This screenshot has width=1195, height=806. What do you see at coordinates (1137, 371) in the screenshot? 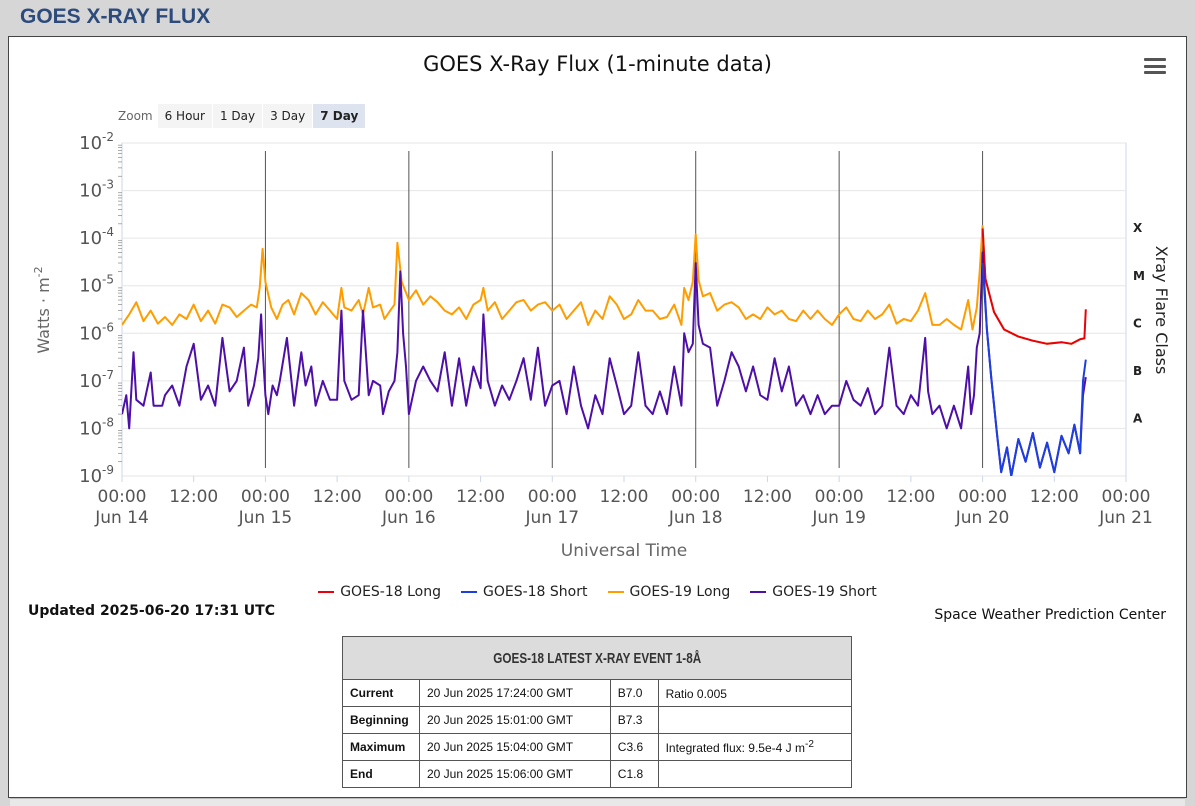
I see `flare-class-label: B` at bounding box center [1137, 371].